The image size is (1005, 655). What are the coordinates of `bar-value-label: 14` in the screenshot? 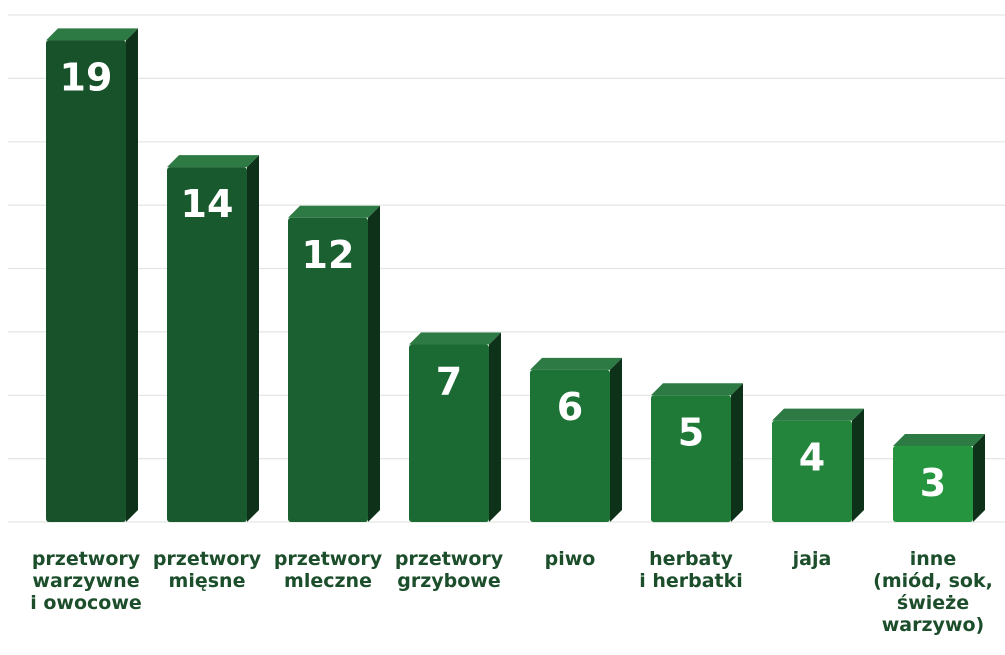 It's located at (207, 204).